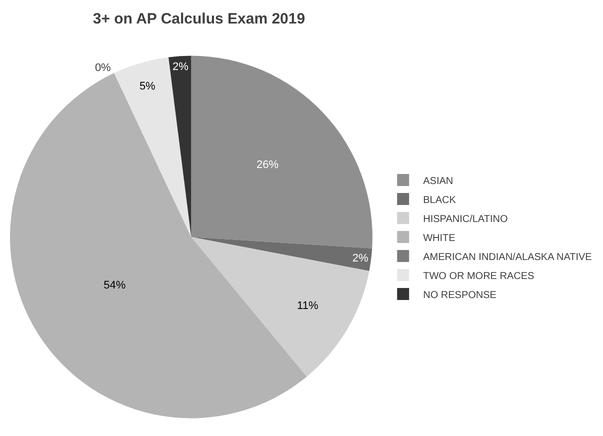  What do you see at coordinates (147, 86) in the screenshot?
I see `data-label: 5%` at bounding box center [147, 86].